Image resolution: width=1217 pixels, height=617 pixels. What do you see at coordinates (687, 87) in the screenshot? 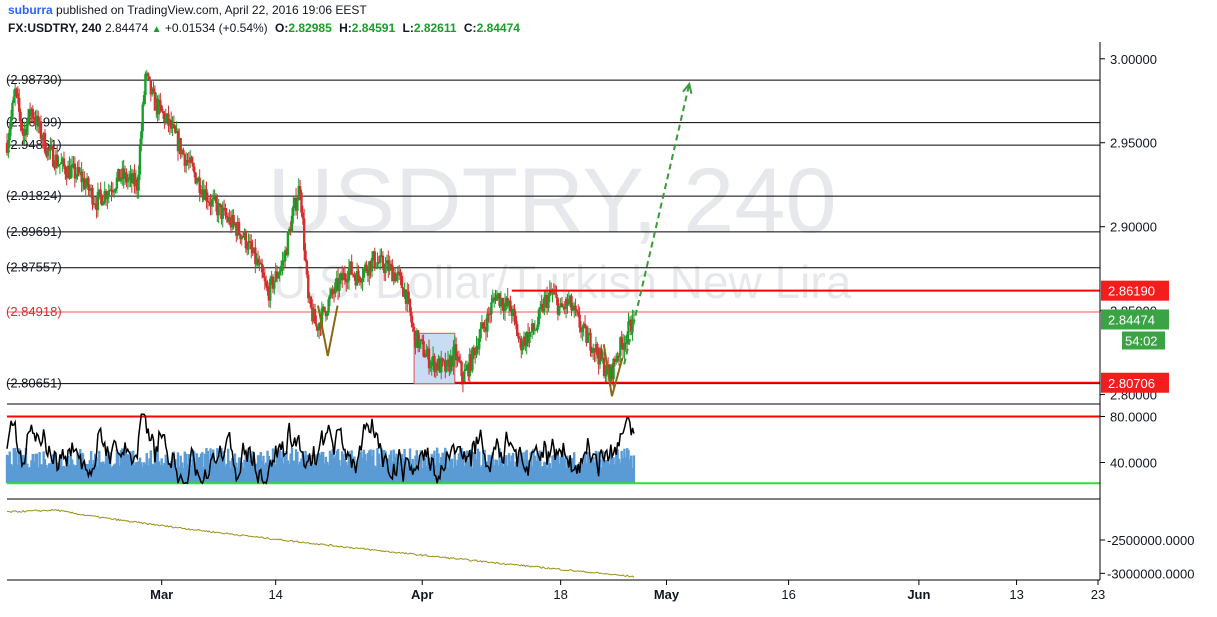
I see `projection-arrowhead` at bounding box center [687, 87].